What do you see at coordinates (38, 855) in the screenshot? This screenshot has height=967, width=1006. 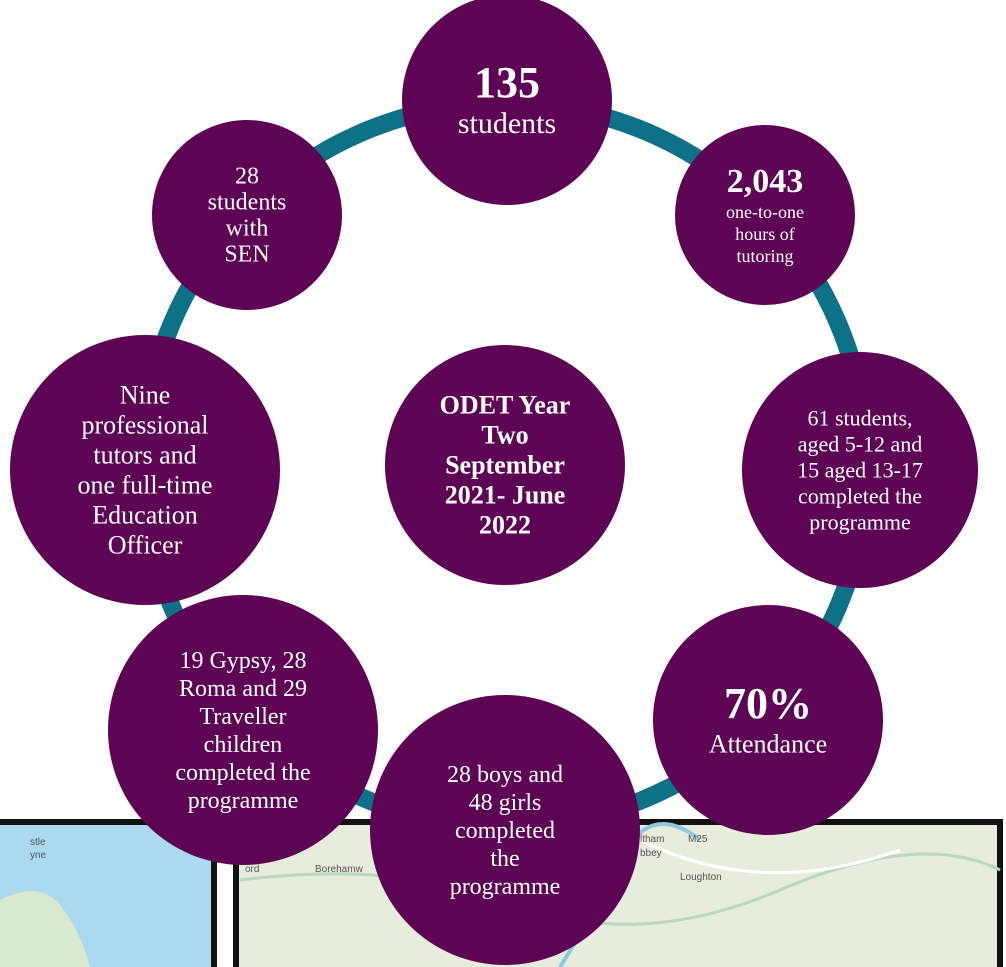 I see `map-label: yne` at bounding box center [38, 855].